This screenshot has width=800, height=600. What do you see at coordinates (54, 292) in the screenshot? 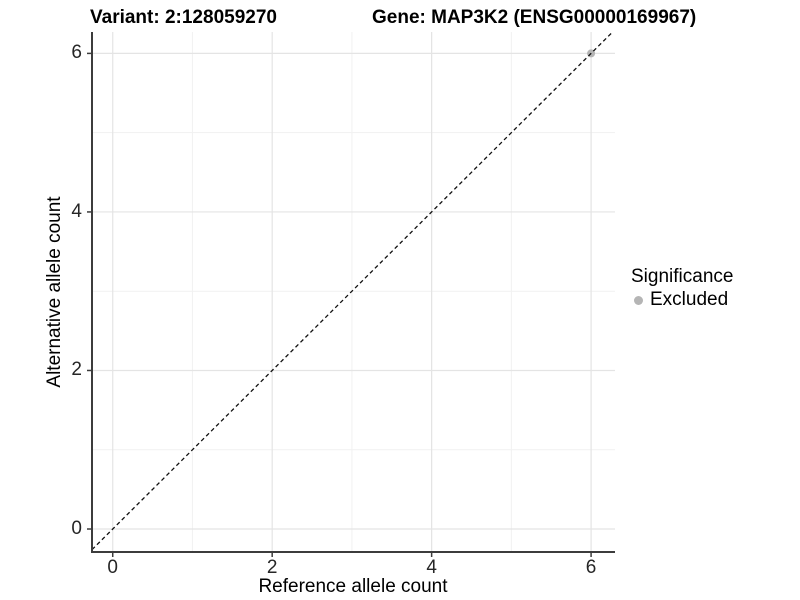
I see `y-axis-title: Alternative allele count` at bounding box center [54, 292].